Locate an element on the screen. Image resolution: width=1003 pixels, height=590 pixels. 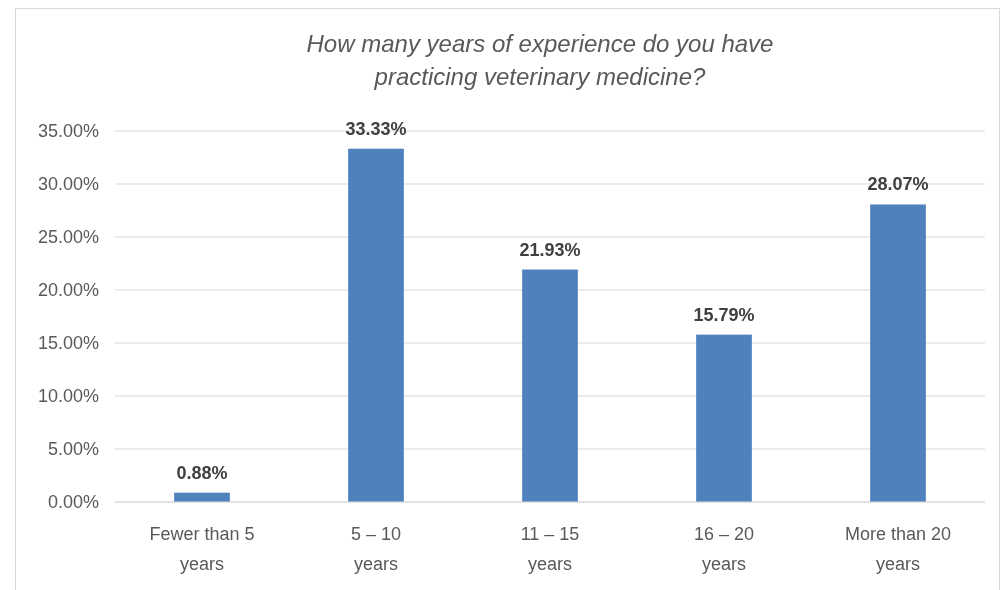
x-tick-label: 16 – 20 years is located at coordinates (724, 549).